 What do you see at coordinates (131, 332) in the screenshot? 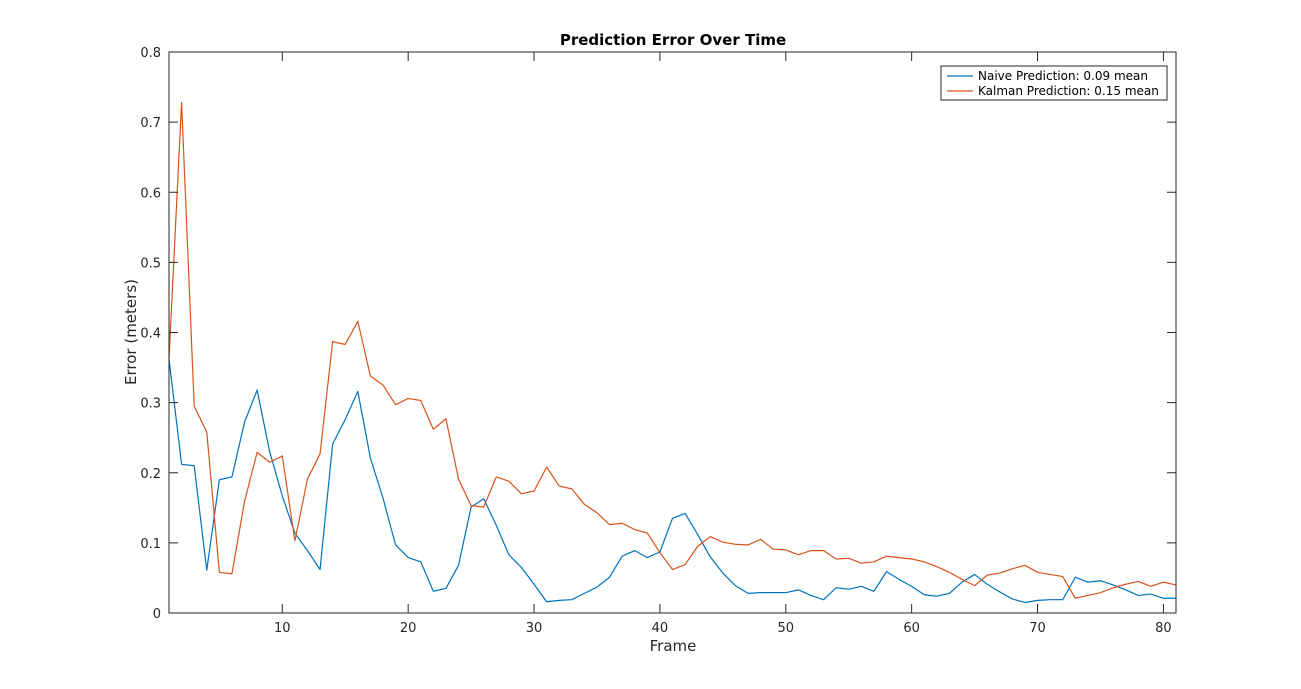
I see `y-axis-label: Error (meters)` at bounding box center [131, 332].